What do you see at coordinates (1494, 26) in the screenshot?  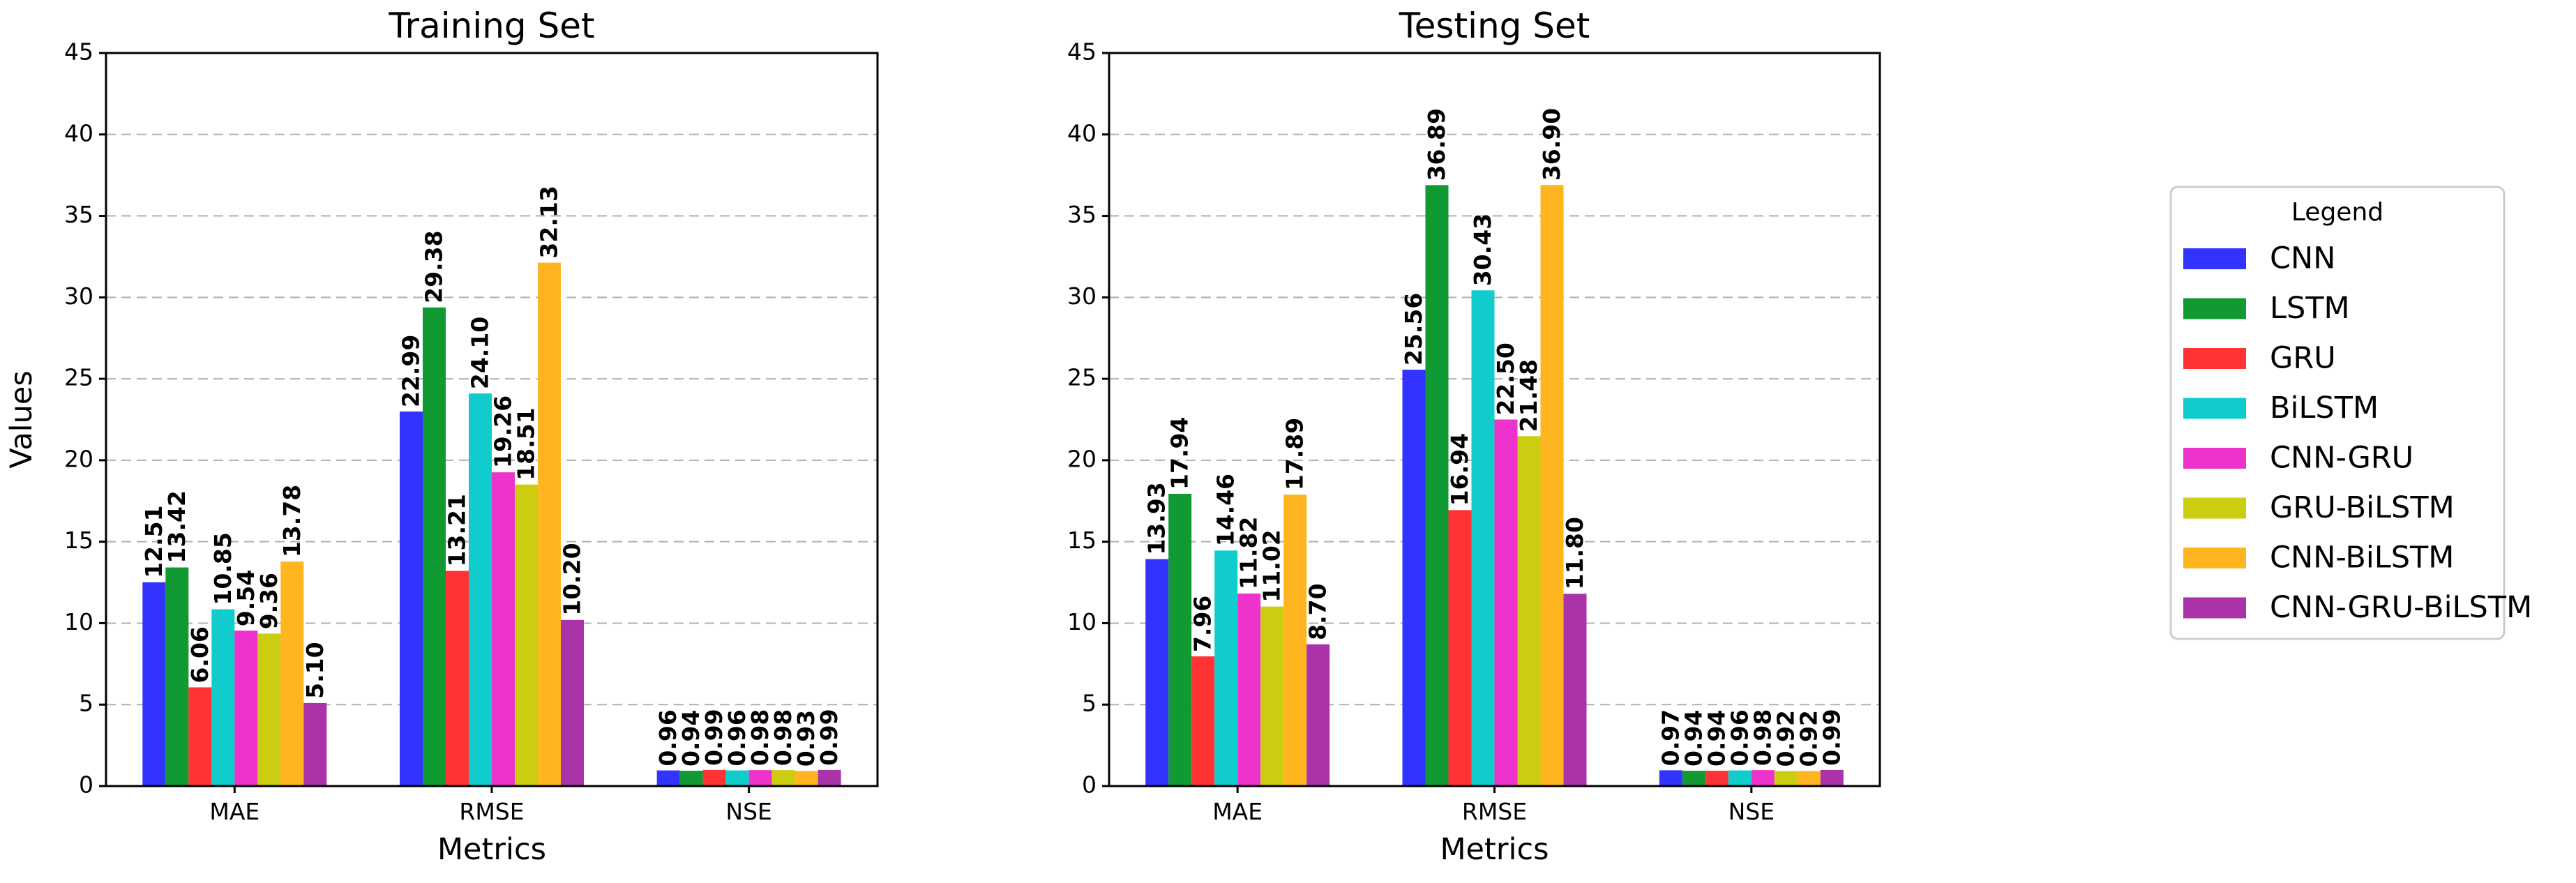 I see `chart-title: Testing Set` at bounding box center [1494, 26].